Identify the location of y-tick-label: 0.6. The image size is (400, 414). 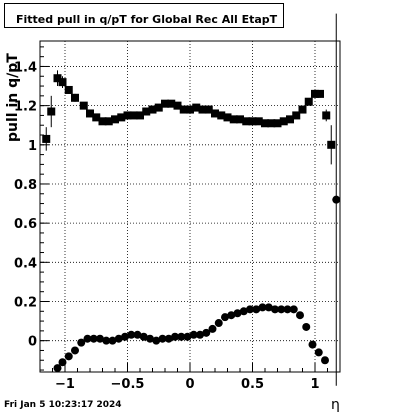
(25, 224).